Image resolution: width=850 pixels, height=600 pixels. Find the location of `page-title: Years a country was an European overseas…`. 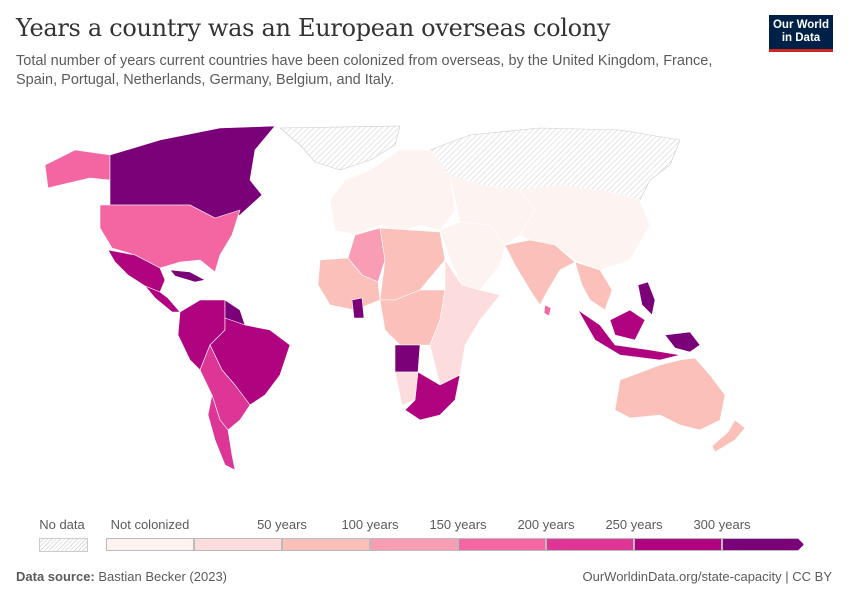

page-title: Years a country was an European overseas… is located at coordinates (313, 28).